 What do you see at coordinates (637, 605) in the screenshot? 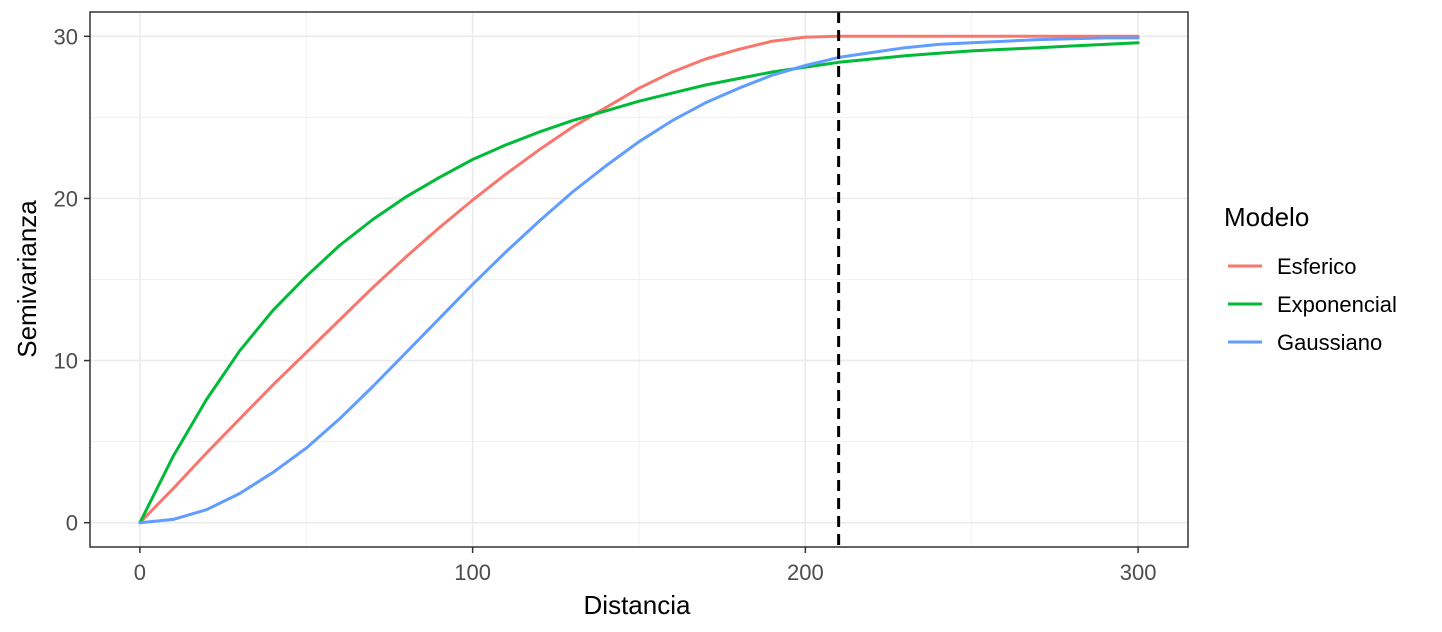
I see `x-axis-title: Distancia` at bounding box center [637, 605].